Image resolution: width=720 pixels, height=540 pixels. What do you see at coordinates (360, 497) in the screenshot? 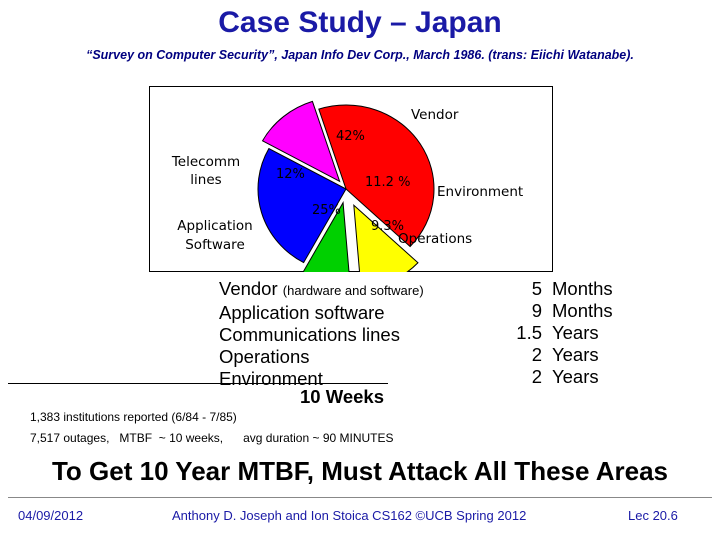
I see `footer-divider` at bounding box center [360, 497].